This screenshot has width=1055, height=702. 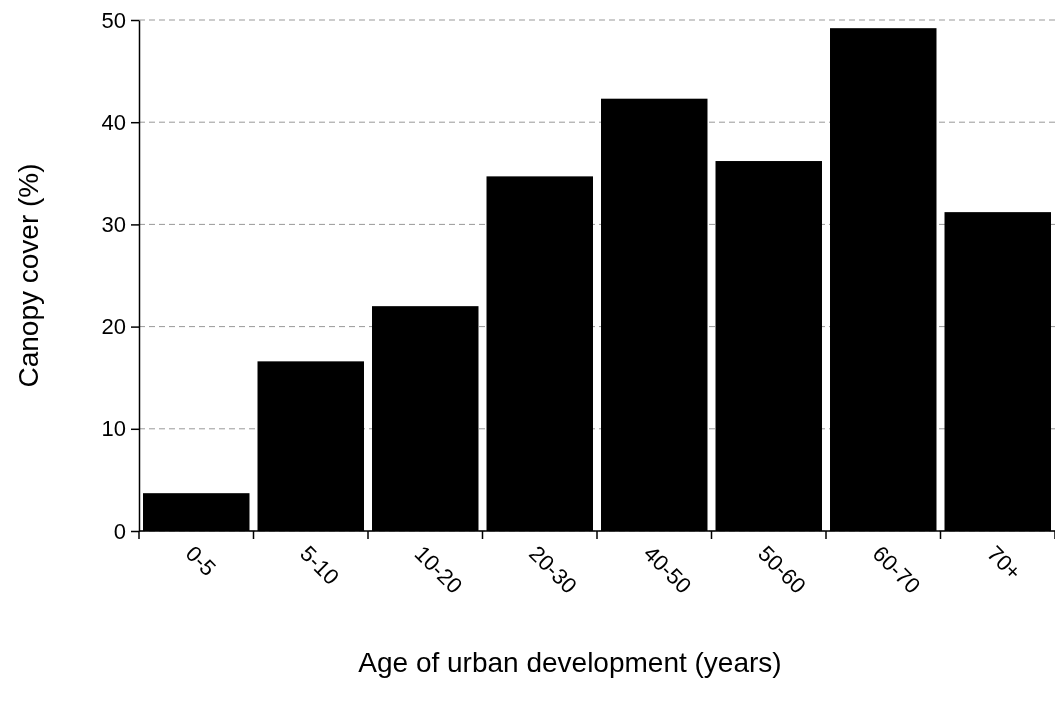 I want to click on y-tick-label: 0, so click(x=119, y=531).